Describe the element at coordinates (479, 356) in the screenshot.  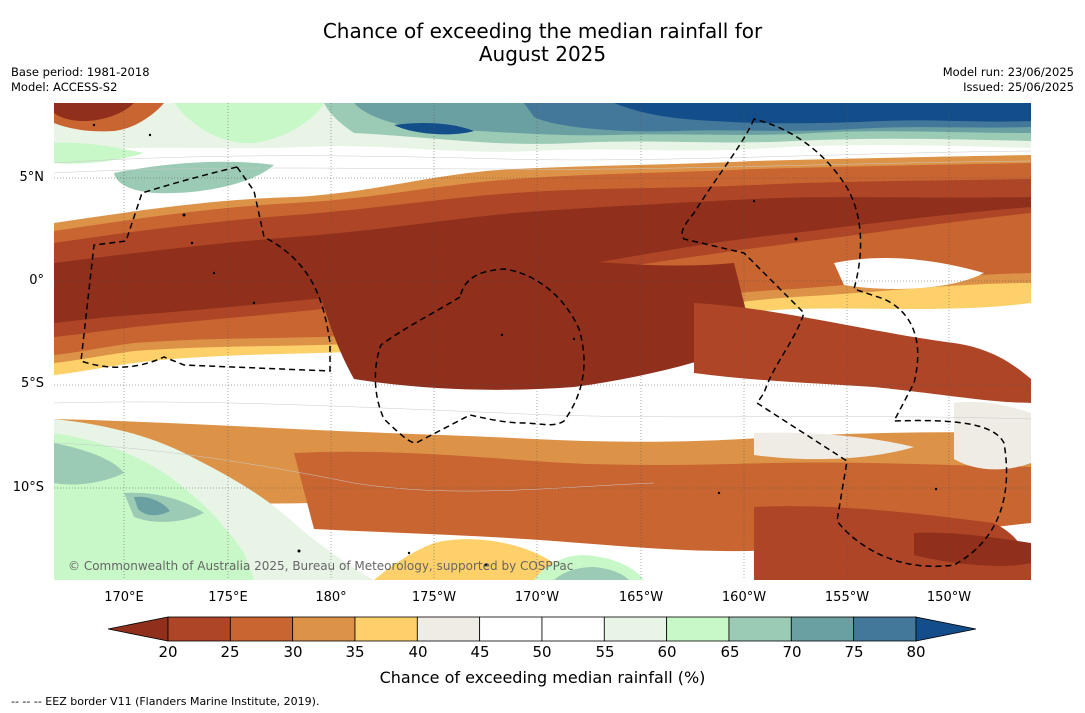
I see `eez-tokelau` at that location.